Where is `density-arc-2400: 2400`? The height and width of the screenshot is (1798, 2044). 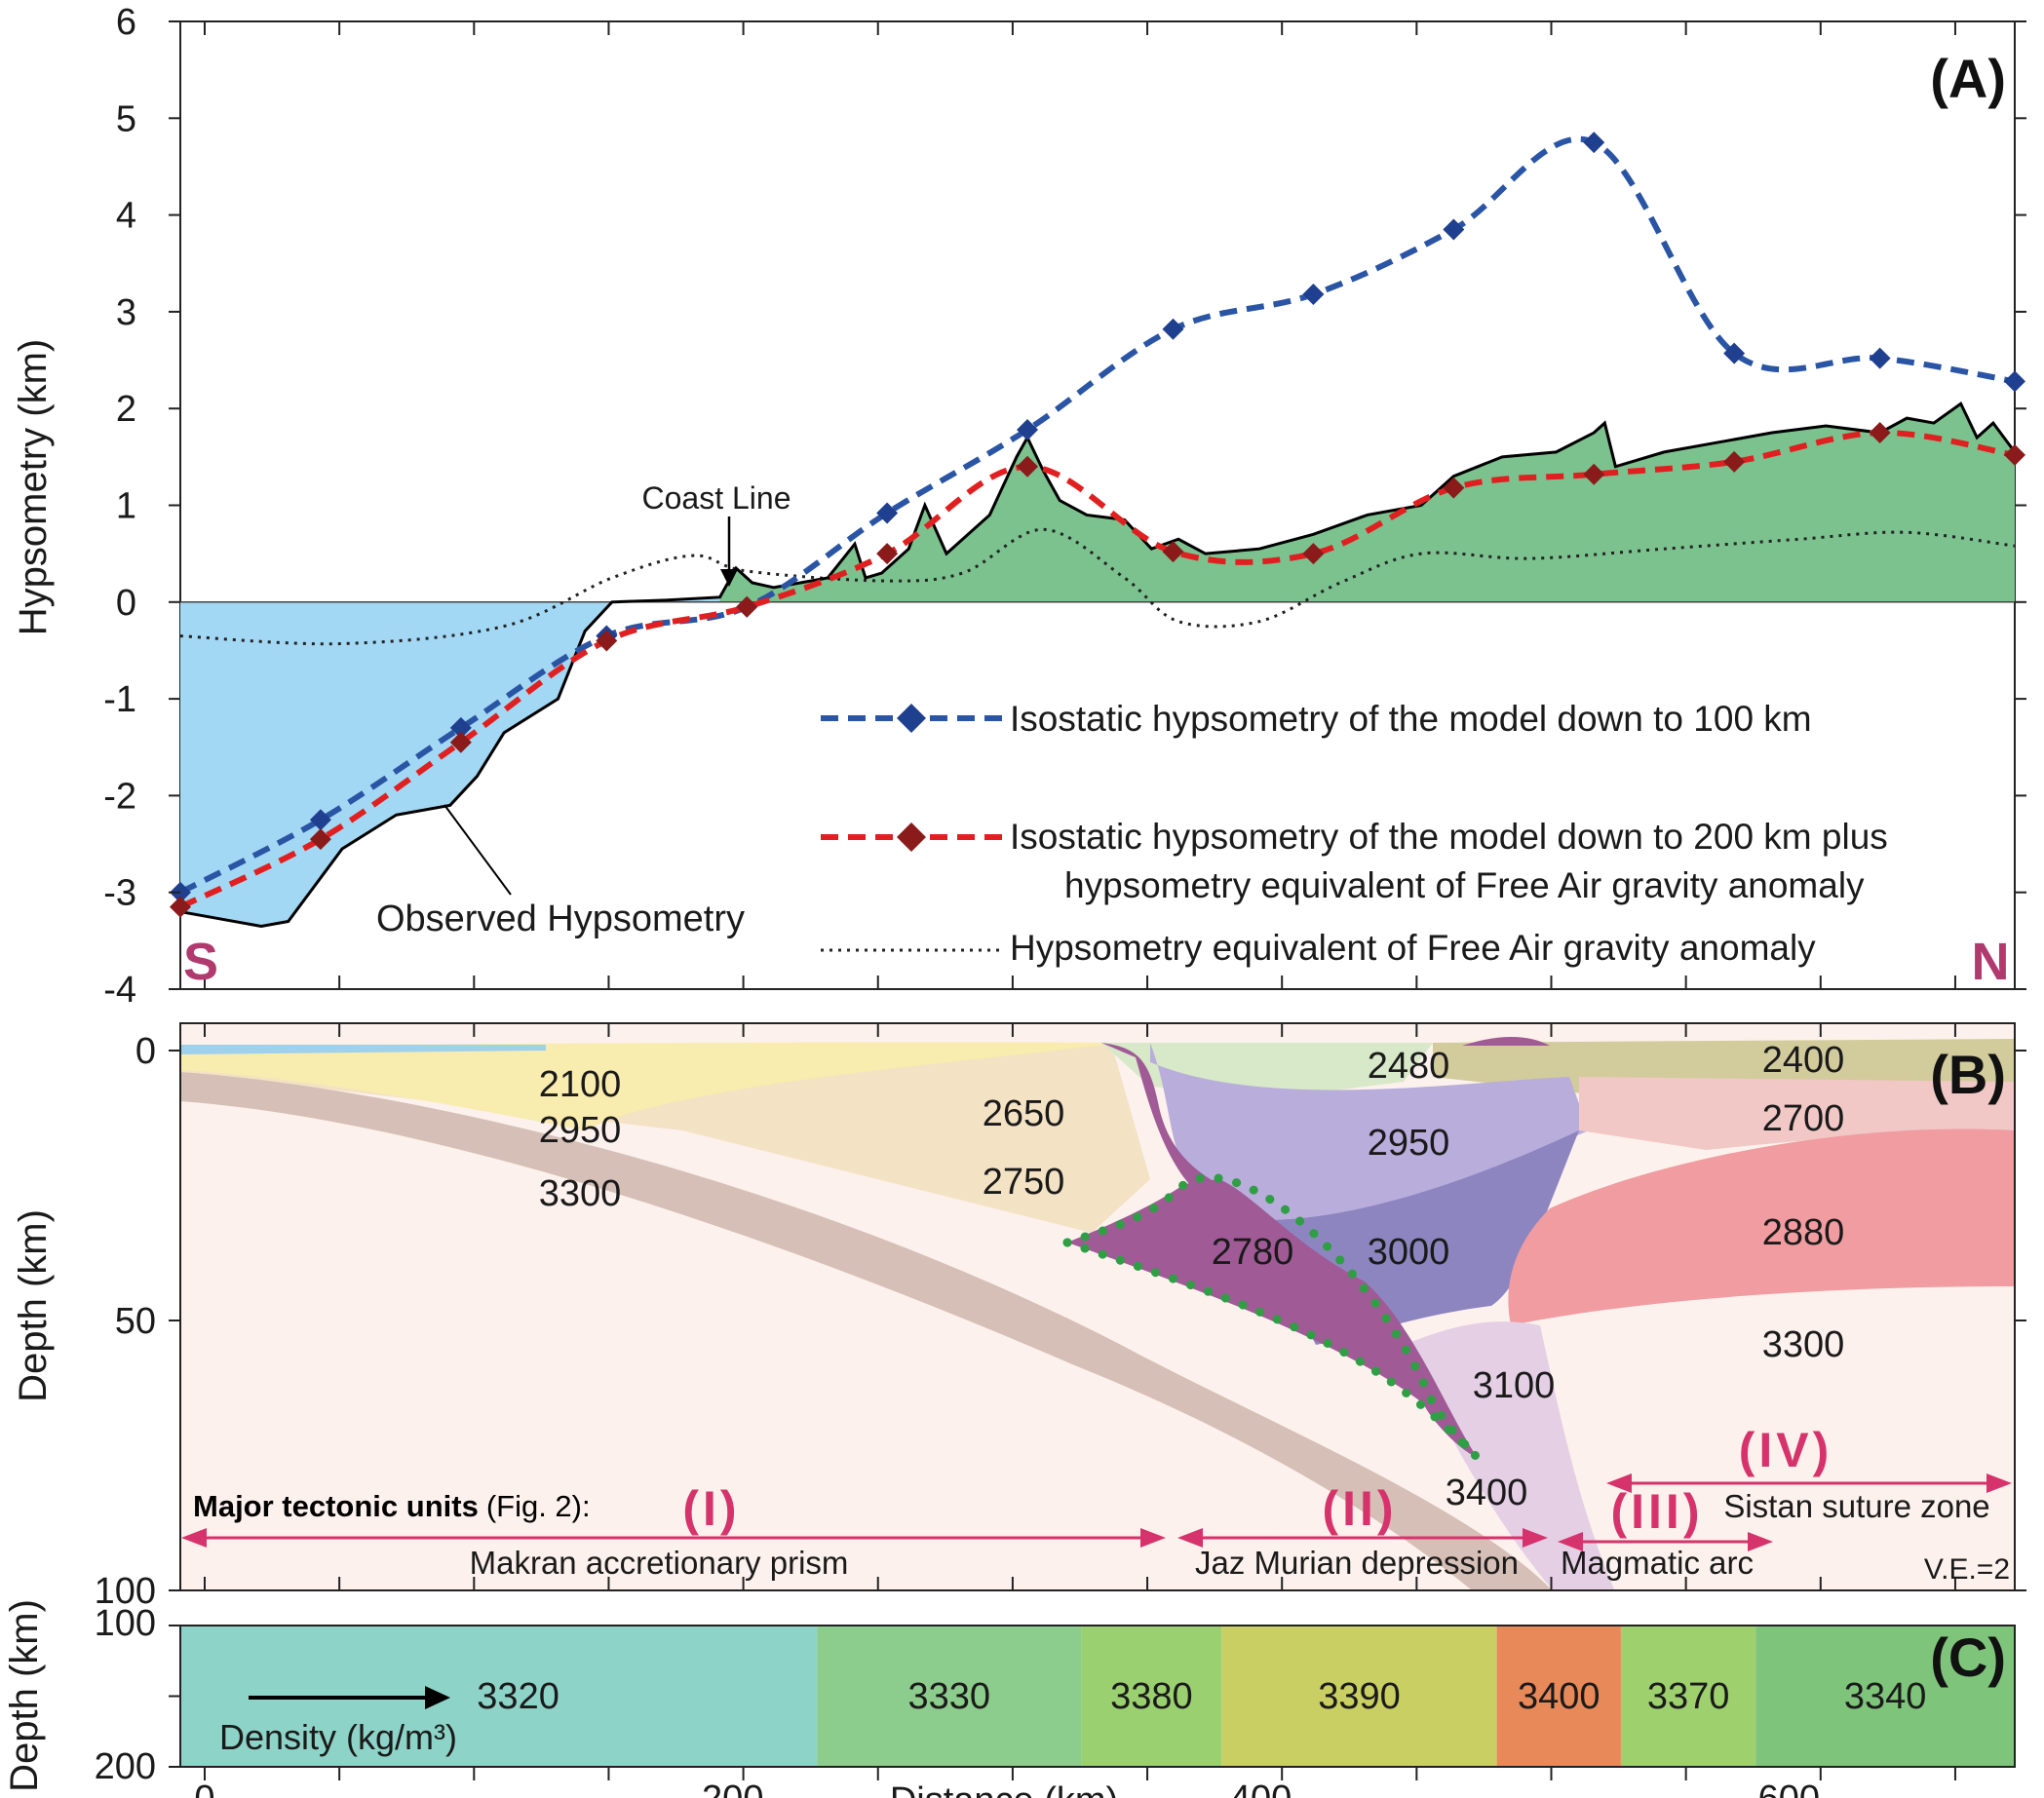 density-arc-2400: 2400 is located at coordinates (1803, 1061).